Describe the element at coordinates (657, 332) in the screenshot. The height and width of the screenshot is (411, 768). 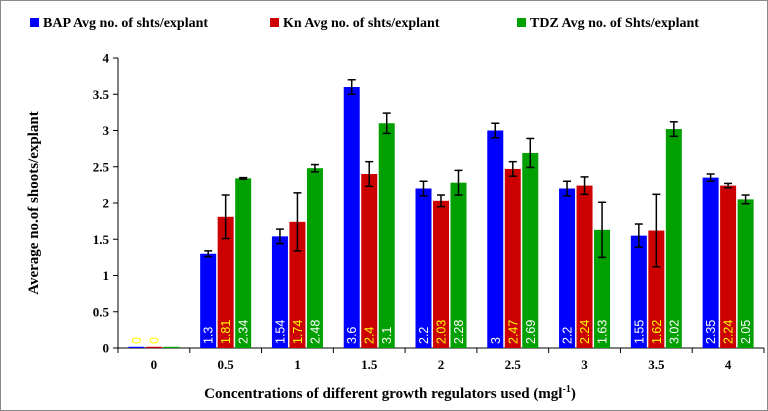
I see `data-label: 1.62` at that location.